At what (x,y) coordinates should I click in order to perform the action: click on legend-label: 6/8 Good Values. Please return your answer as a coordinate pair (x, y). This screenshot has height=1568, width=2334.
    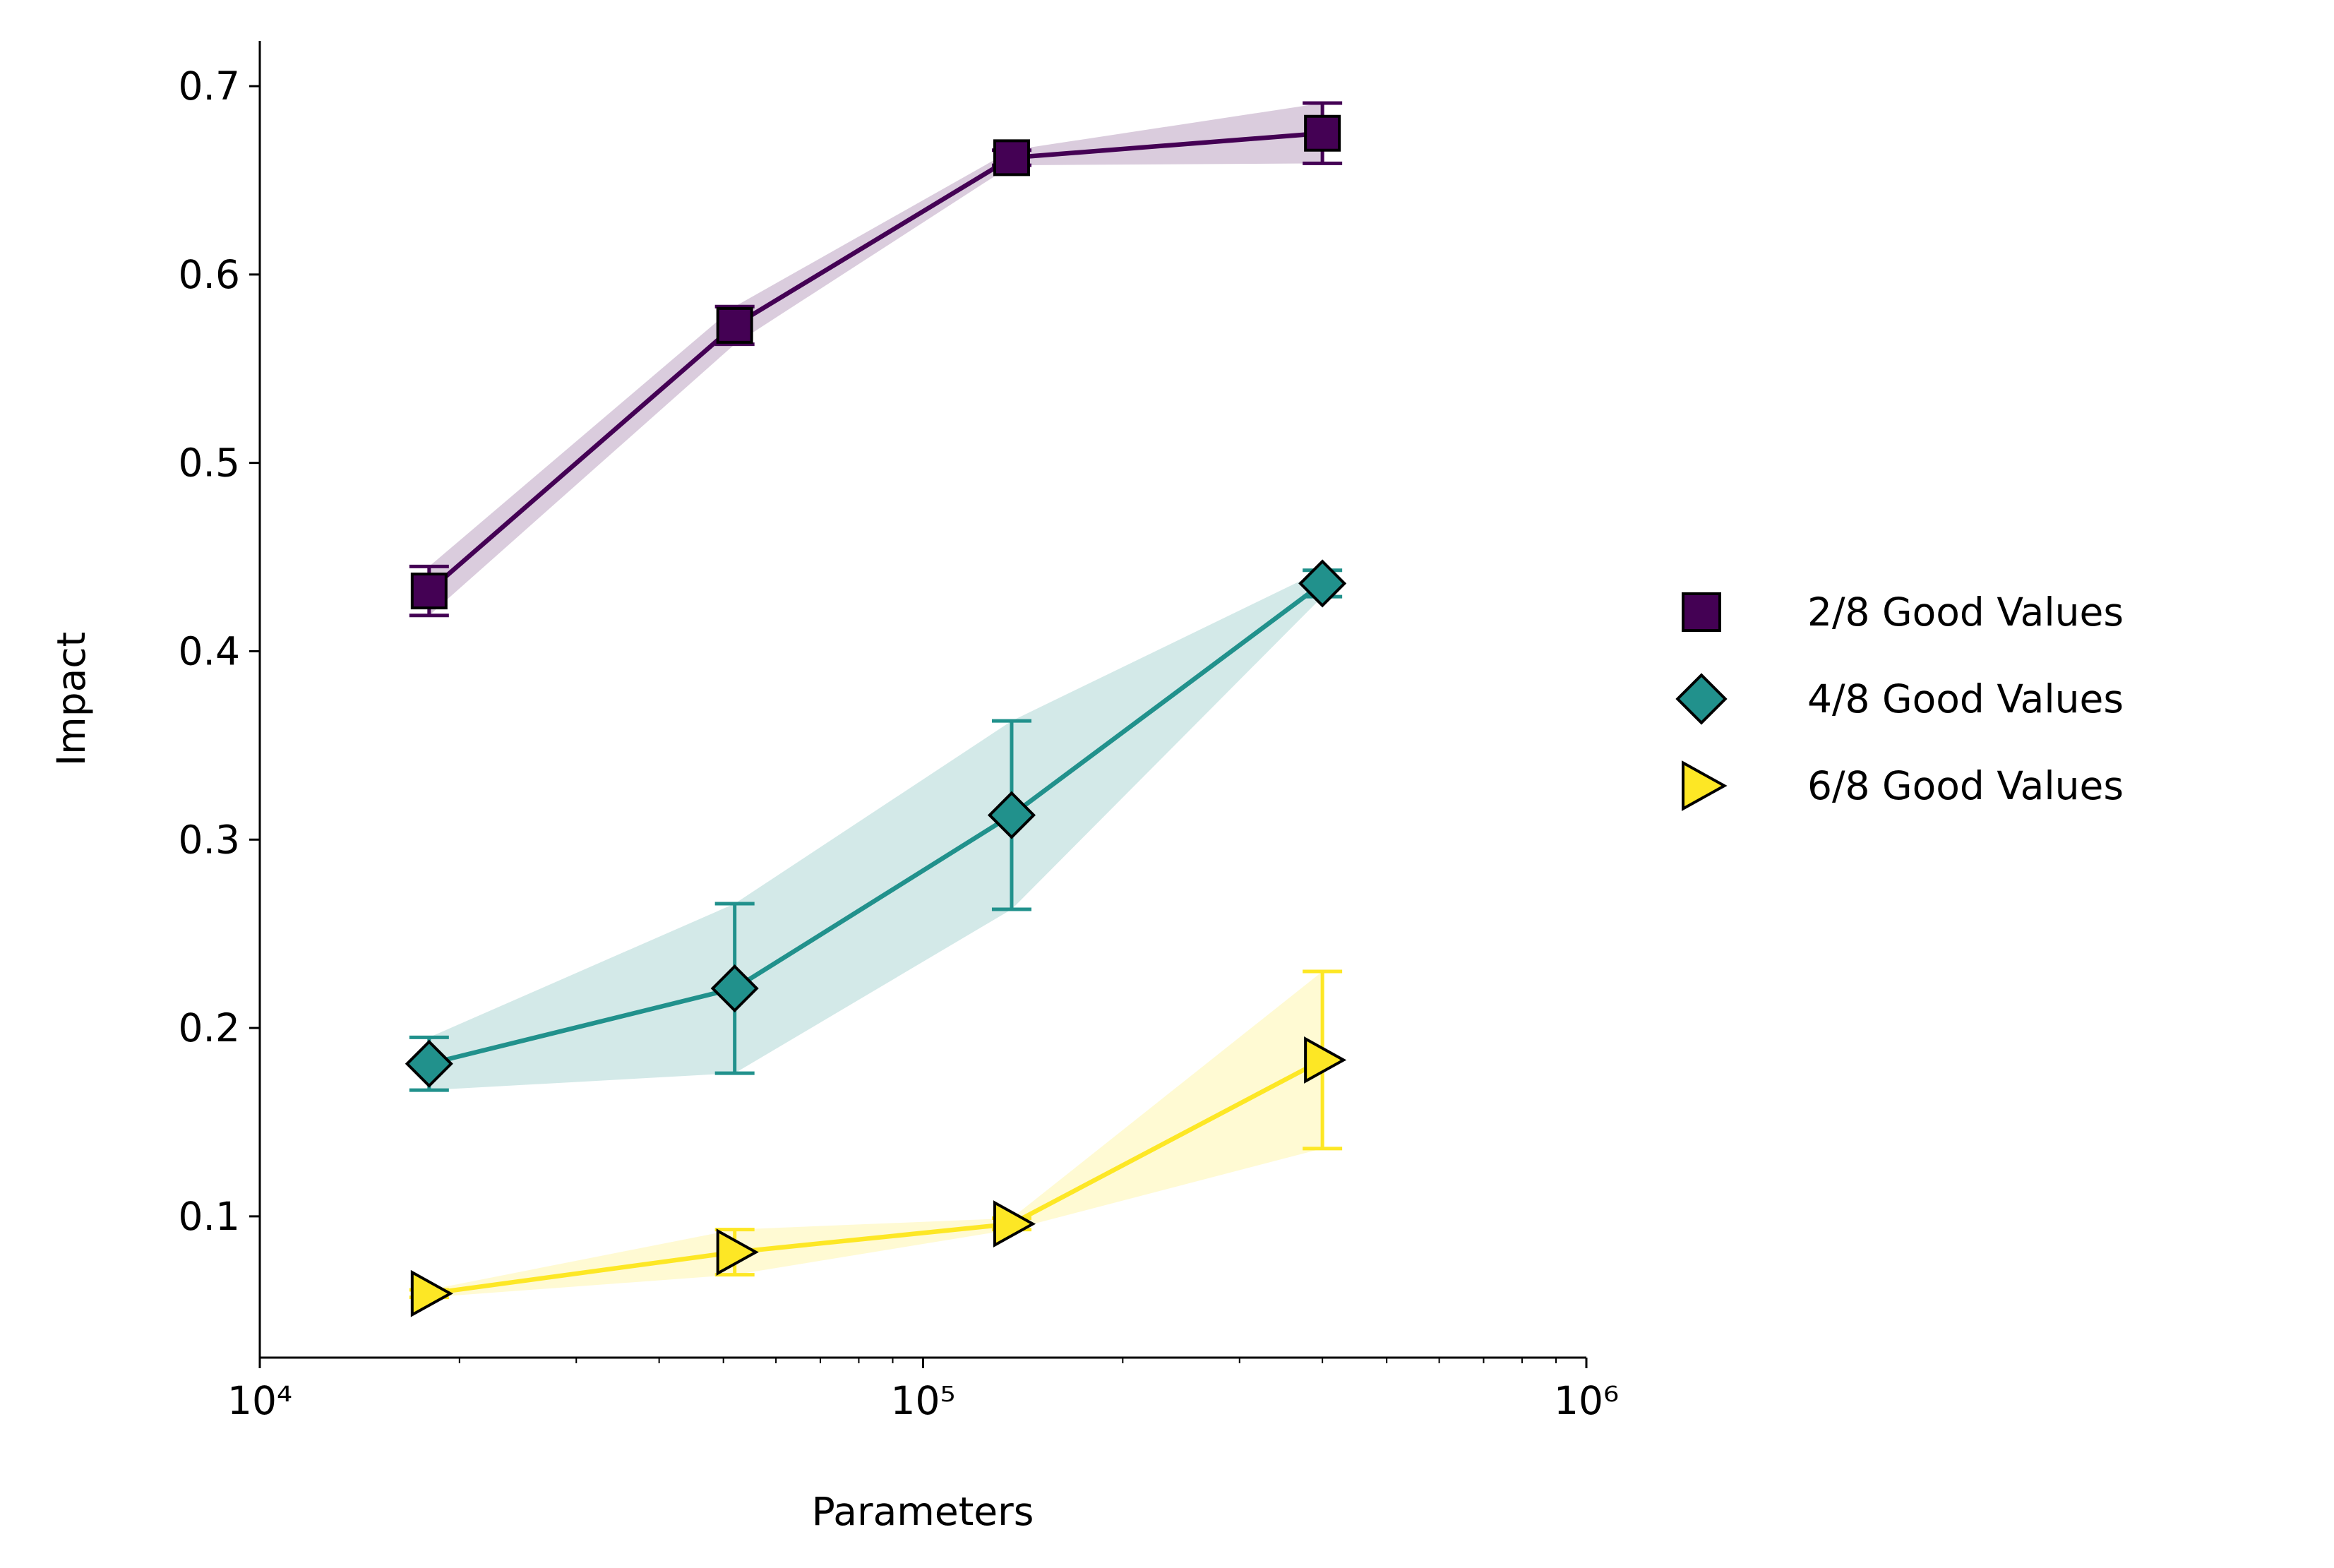
    Looking at the image, I should click on (1965, 785).